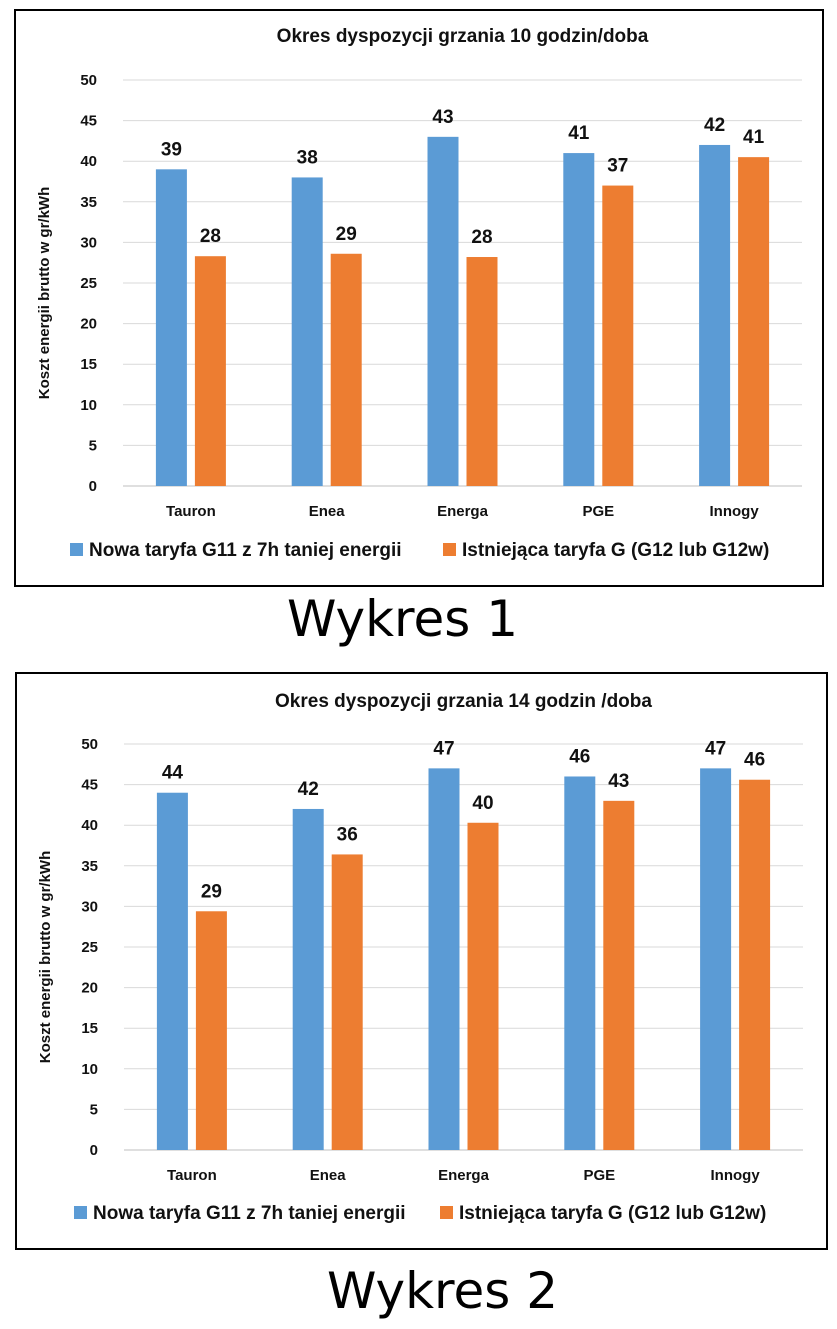 The image size is (837, 1329). What do you see at coordinates (442, 1291) in the screenshot?
I see `chart-2-caption: Wykres 2` at bounding box center [442, 1291].